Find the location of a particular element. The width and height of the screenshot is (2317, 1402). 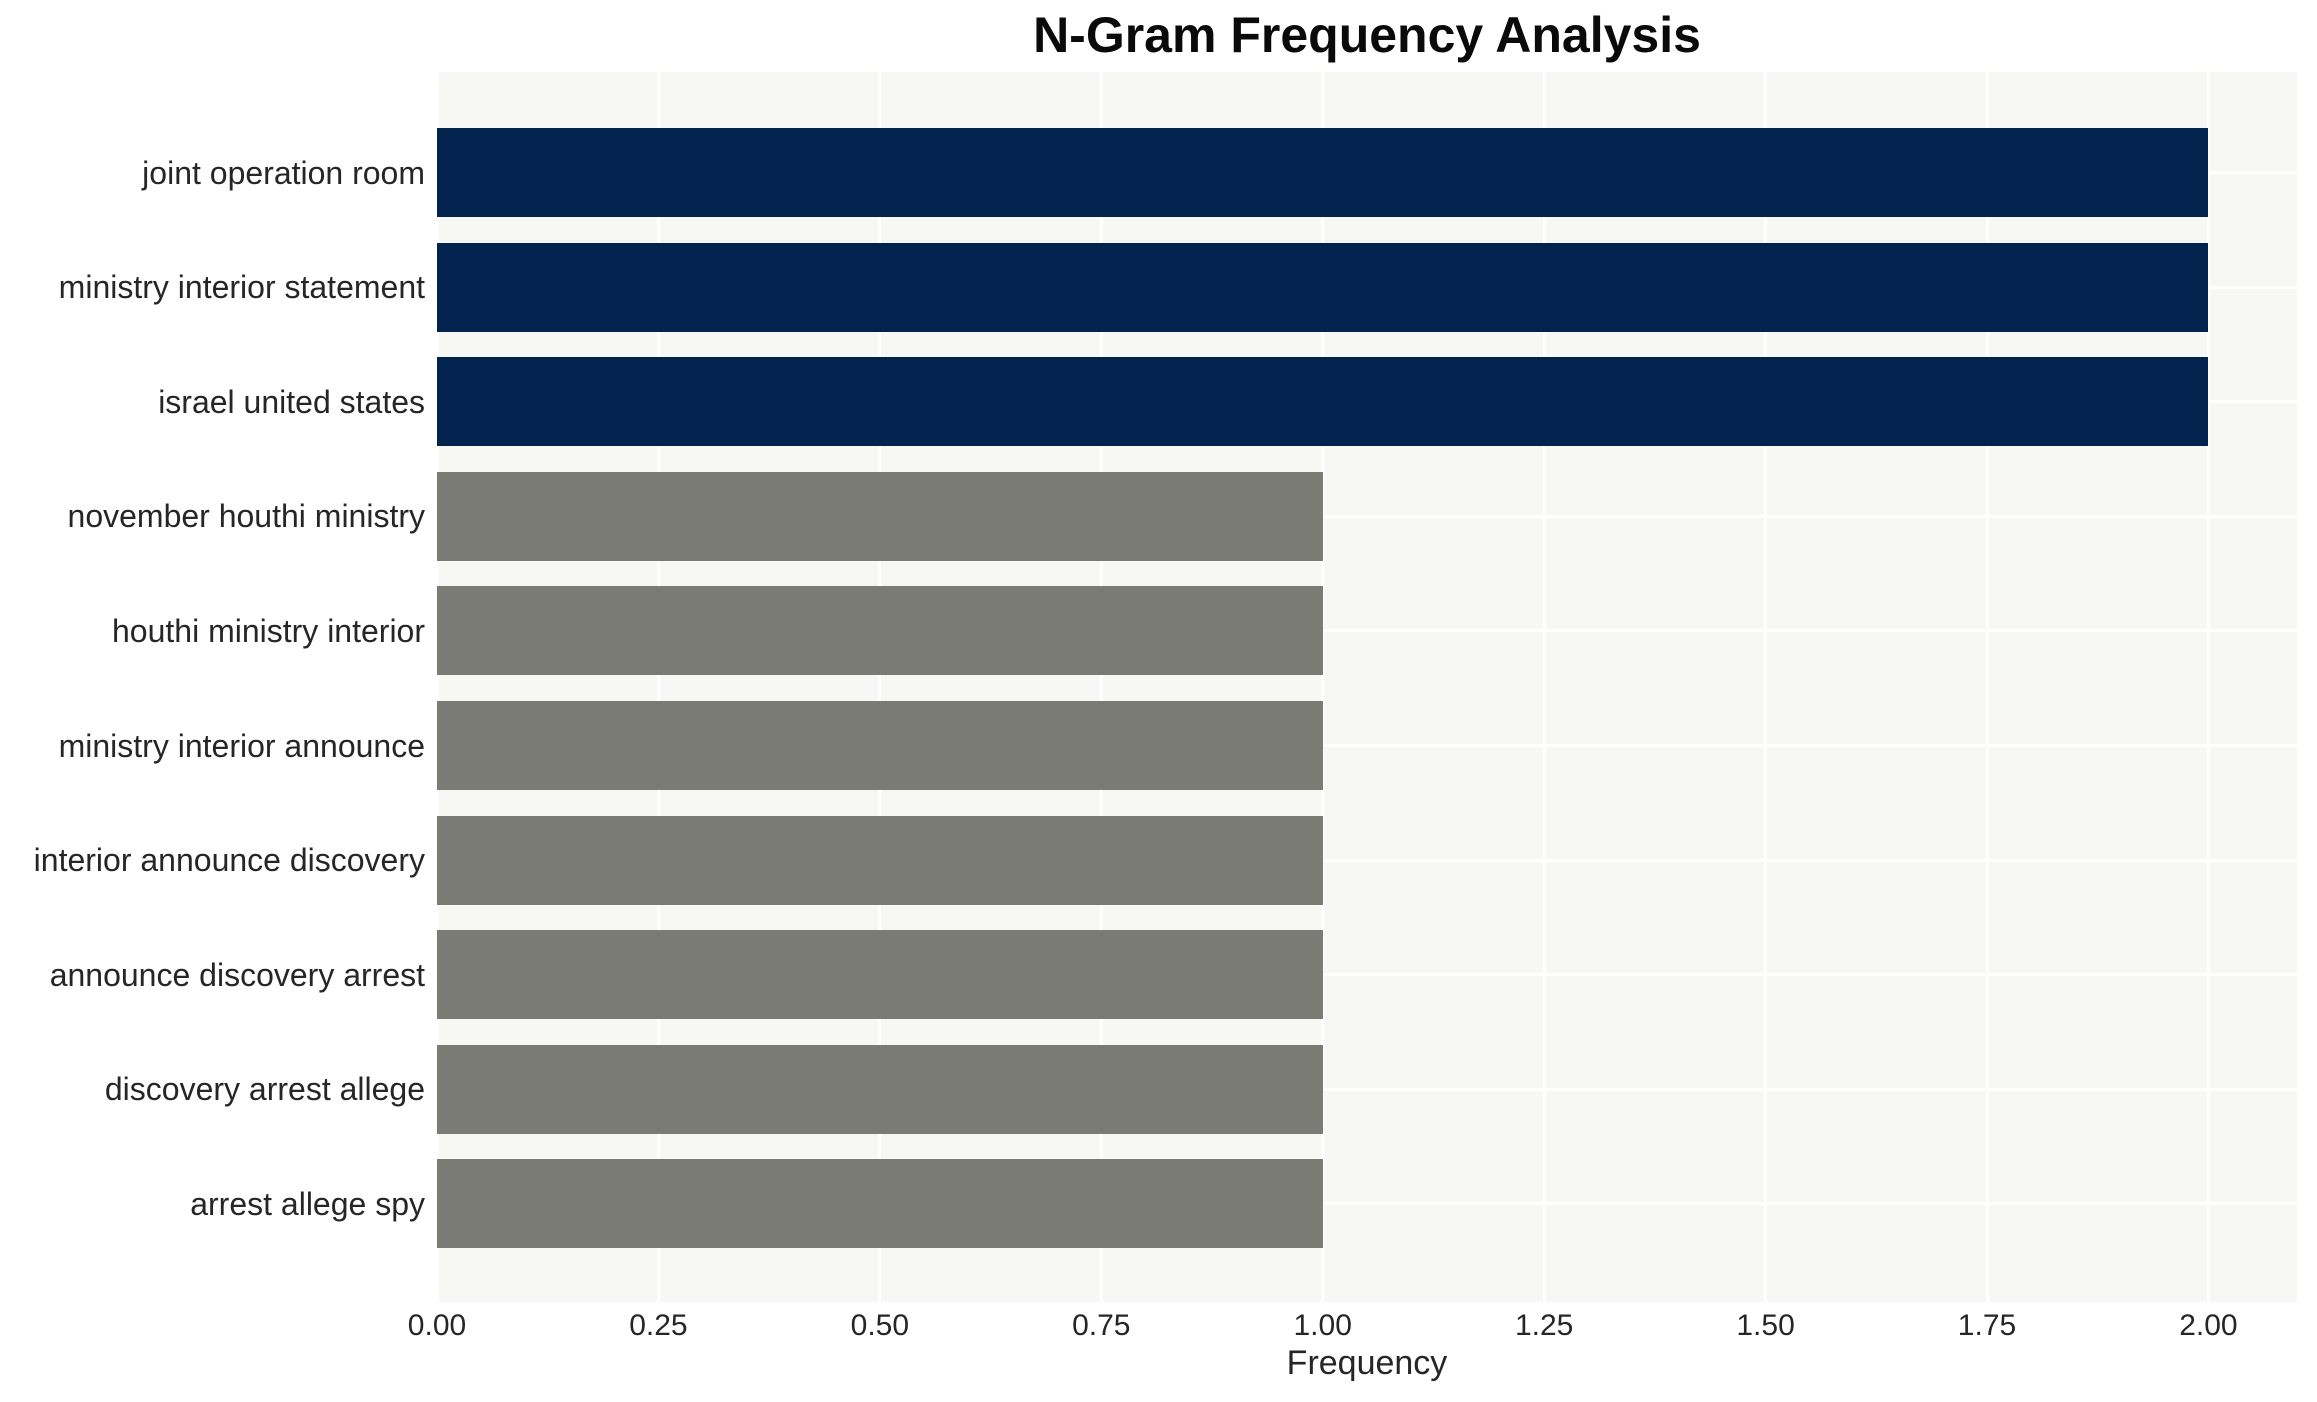

y-tick-label: ministry interior announce is located at coordinates (241, 745).